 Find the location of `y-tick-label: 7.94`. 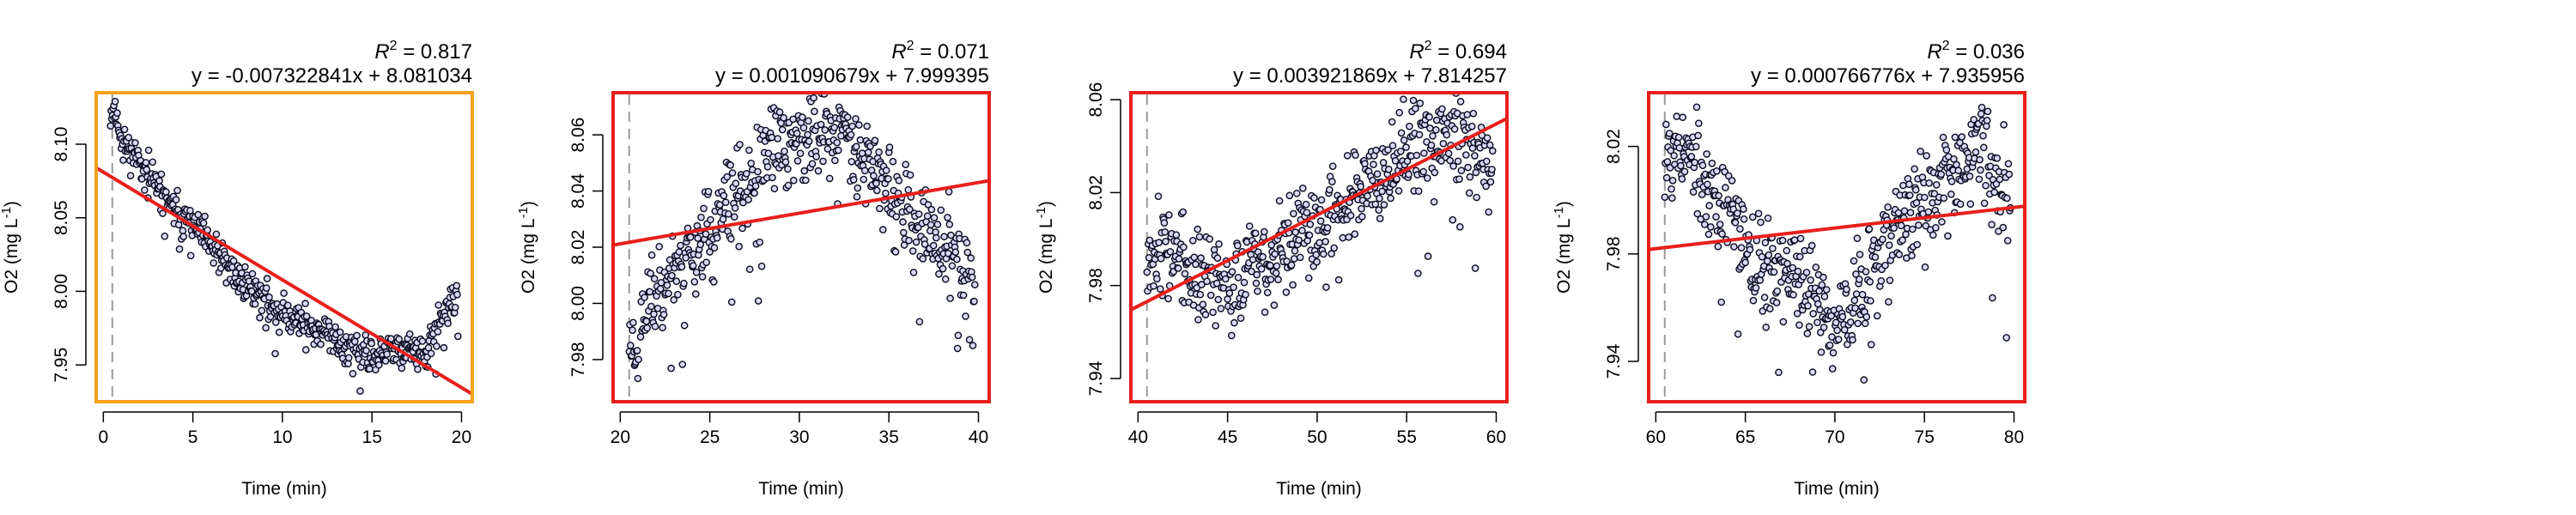

y-tick-label: 7.94 is located at coordinates (1614, 361).